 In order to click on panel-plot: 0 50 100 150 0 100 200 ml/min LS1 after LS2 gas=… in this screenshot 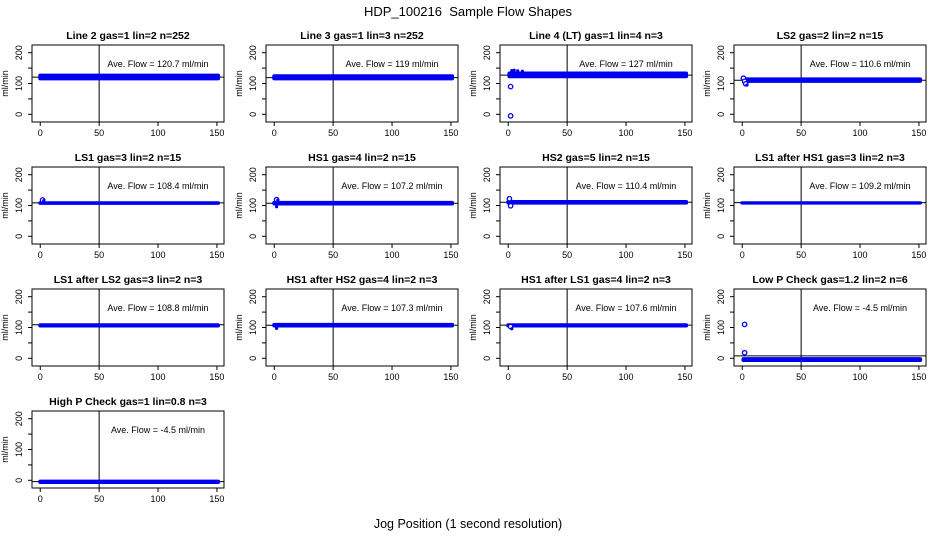, I will do `click(112, 328)`.